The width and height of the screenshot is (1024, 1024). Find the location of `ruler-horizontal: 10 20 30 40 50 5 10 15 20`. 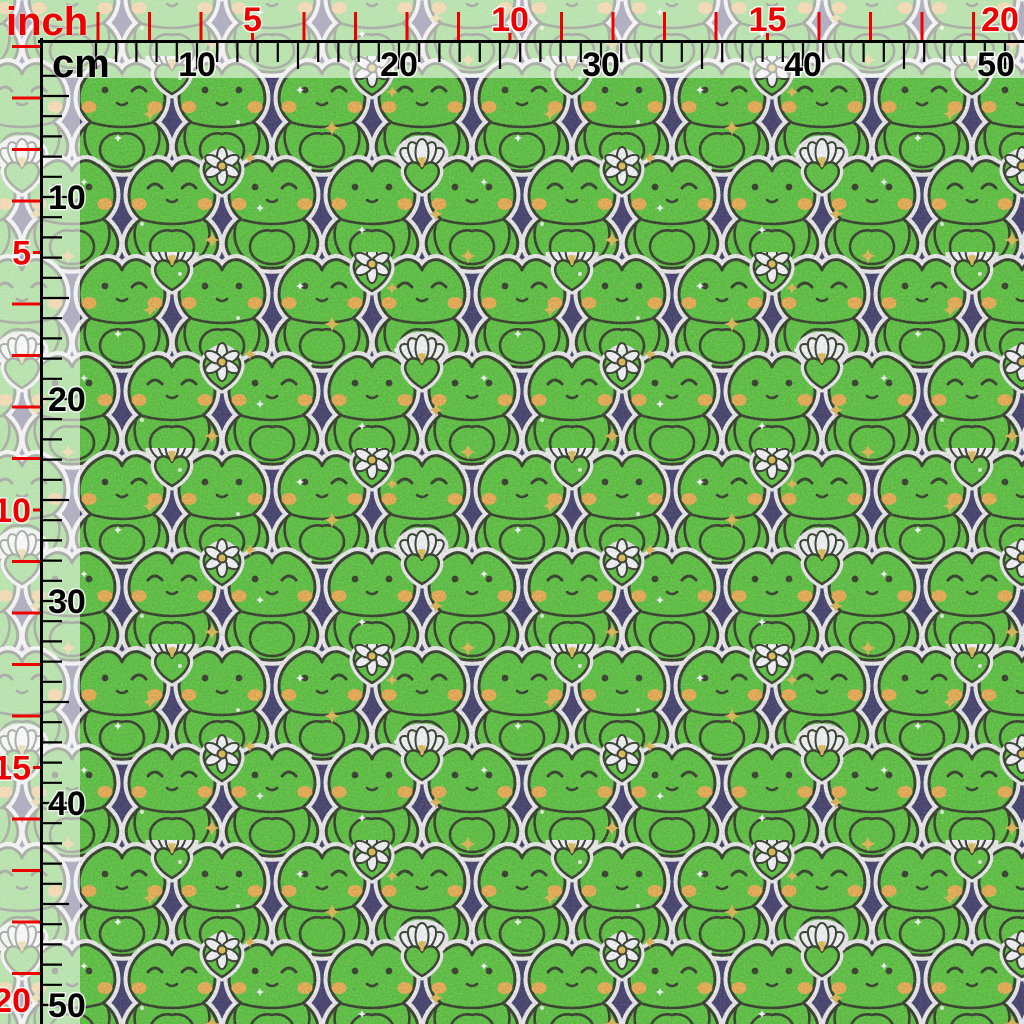

ruler-horizontal: 10 20 30 40 50 5 10 15 20 is located at coordinates (531, 43).